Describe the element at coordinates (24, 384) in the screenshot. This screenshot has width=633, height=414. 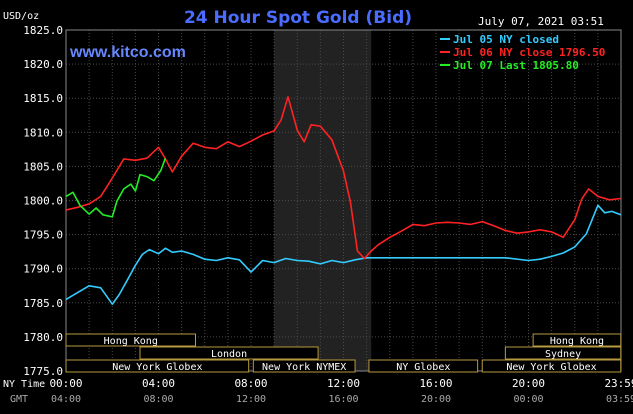
I see `x-axis-label-ny: NY Time` at that location.